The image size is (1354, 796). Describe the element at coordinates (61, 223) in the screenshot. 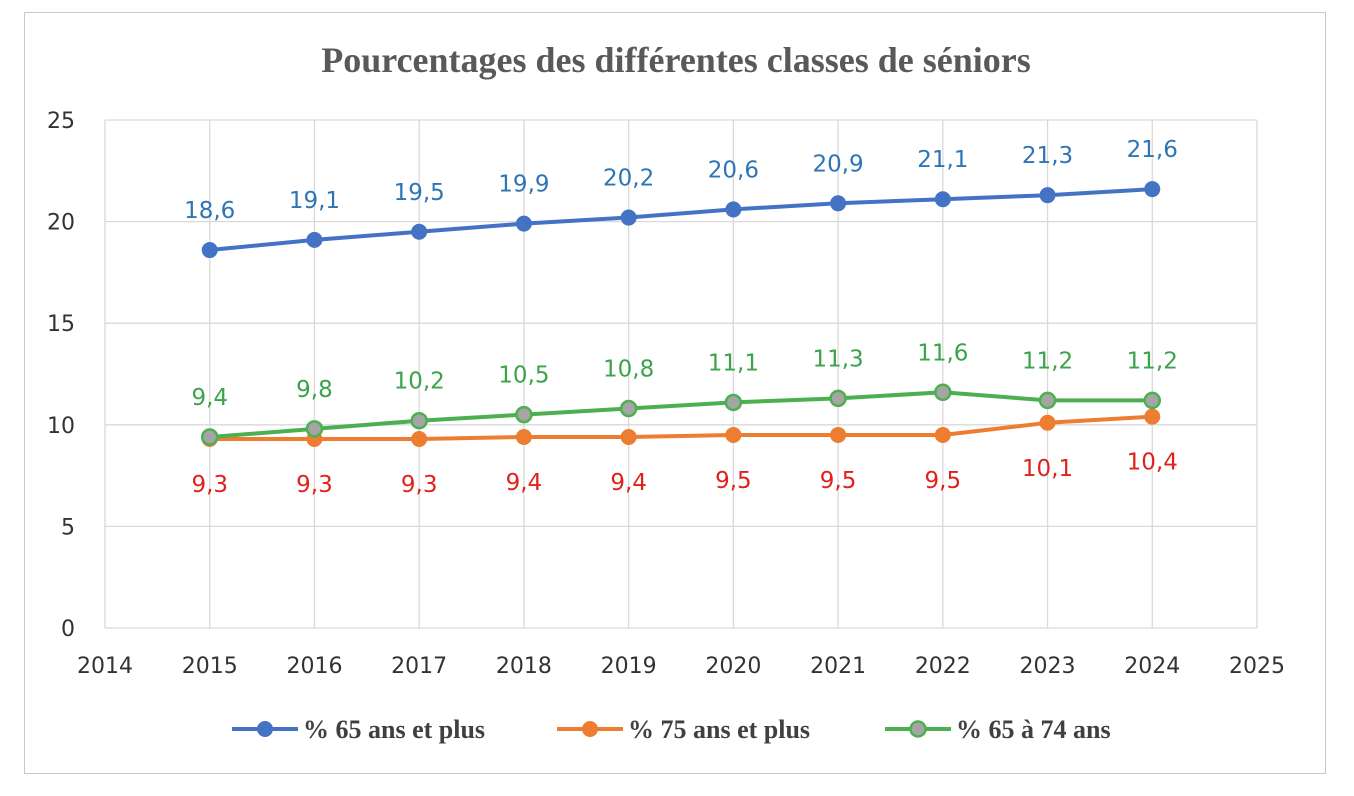

I see `y-tick-label: 20` at that location.